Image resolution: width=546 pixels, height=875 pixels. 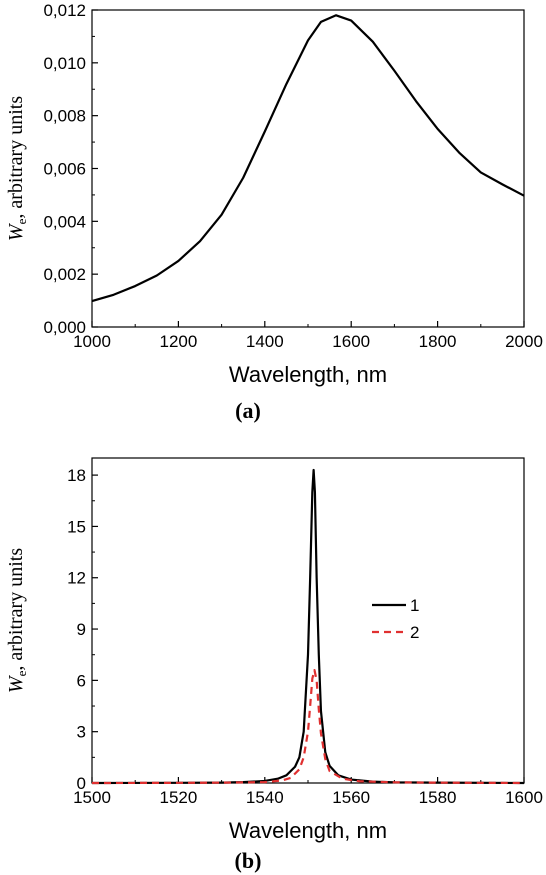 What do you see at coordinates (92, 797) in the screenshot?
I see `x-tick-label: 1500` at bounding box center [92, 797].